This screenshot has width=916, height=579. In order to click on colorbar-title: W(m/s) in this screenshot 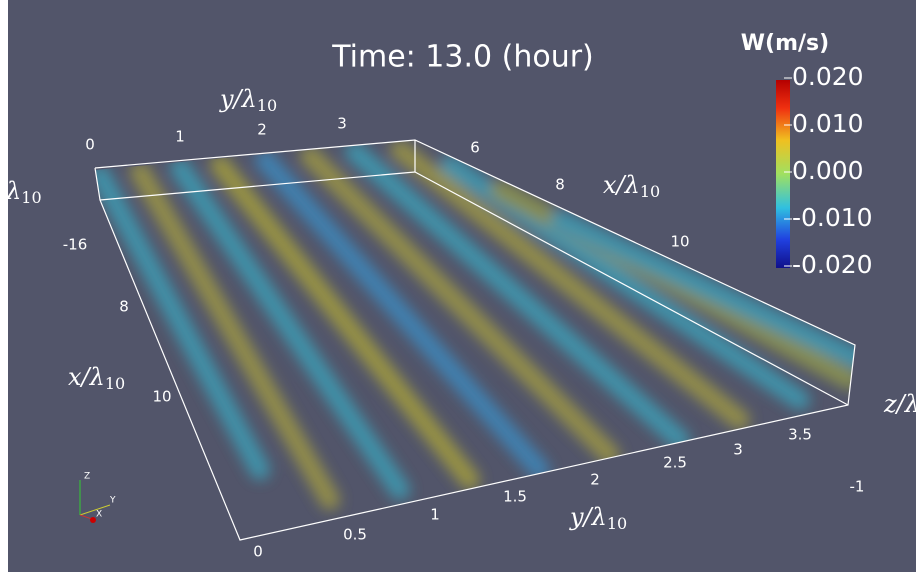, I will do `click(785, 43)`.